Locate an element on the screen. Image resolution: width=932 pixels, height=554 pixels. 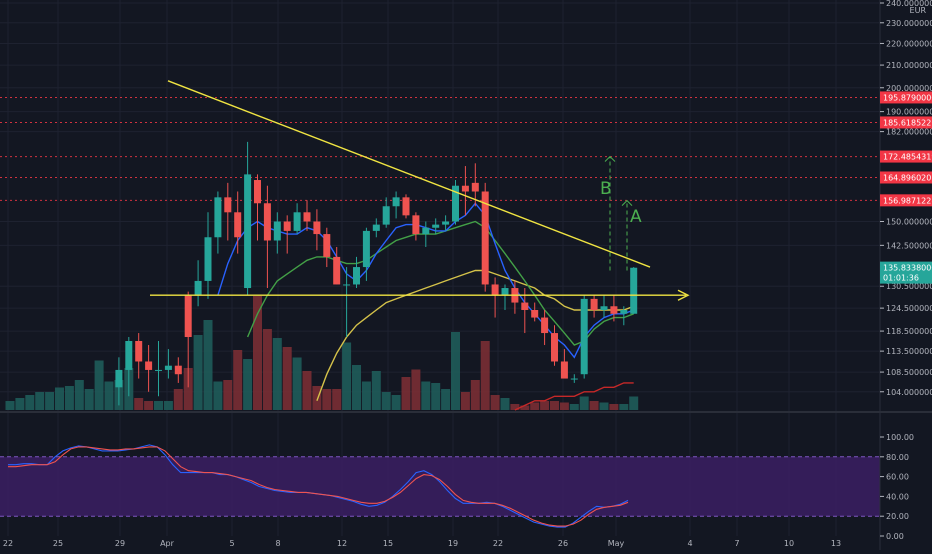
price-tick-label: 118.50000000 is located at coordinates (909, 331).